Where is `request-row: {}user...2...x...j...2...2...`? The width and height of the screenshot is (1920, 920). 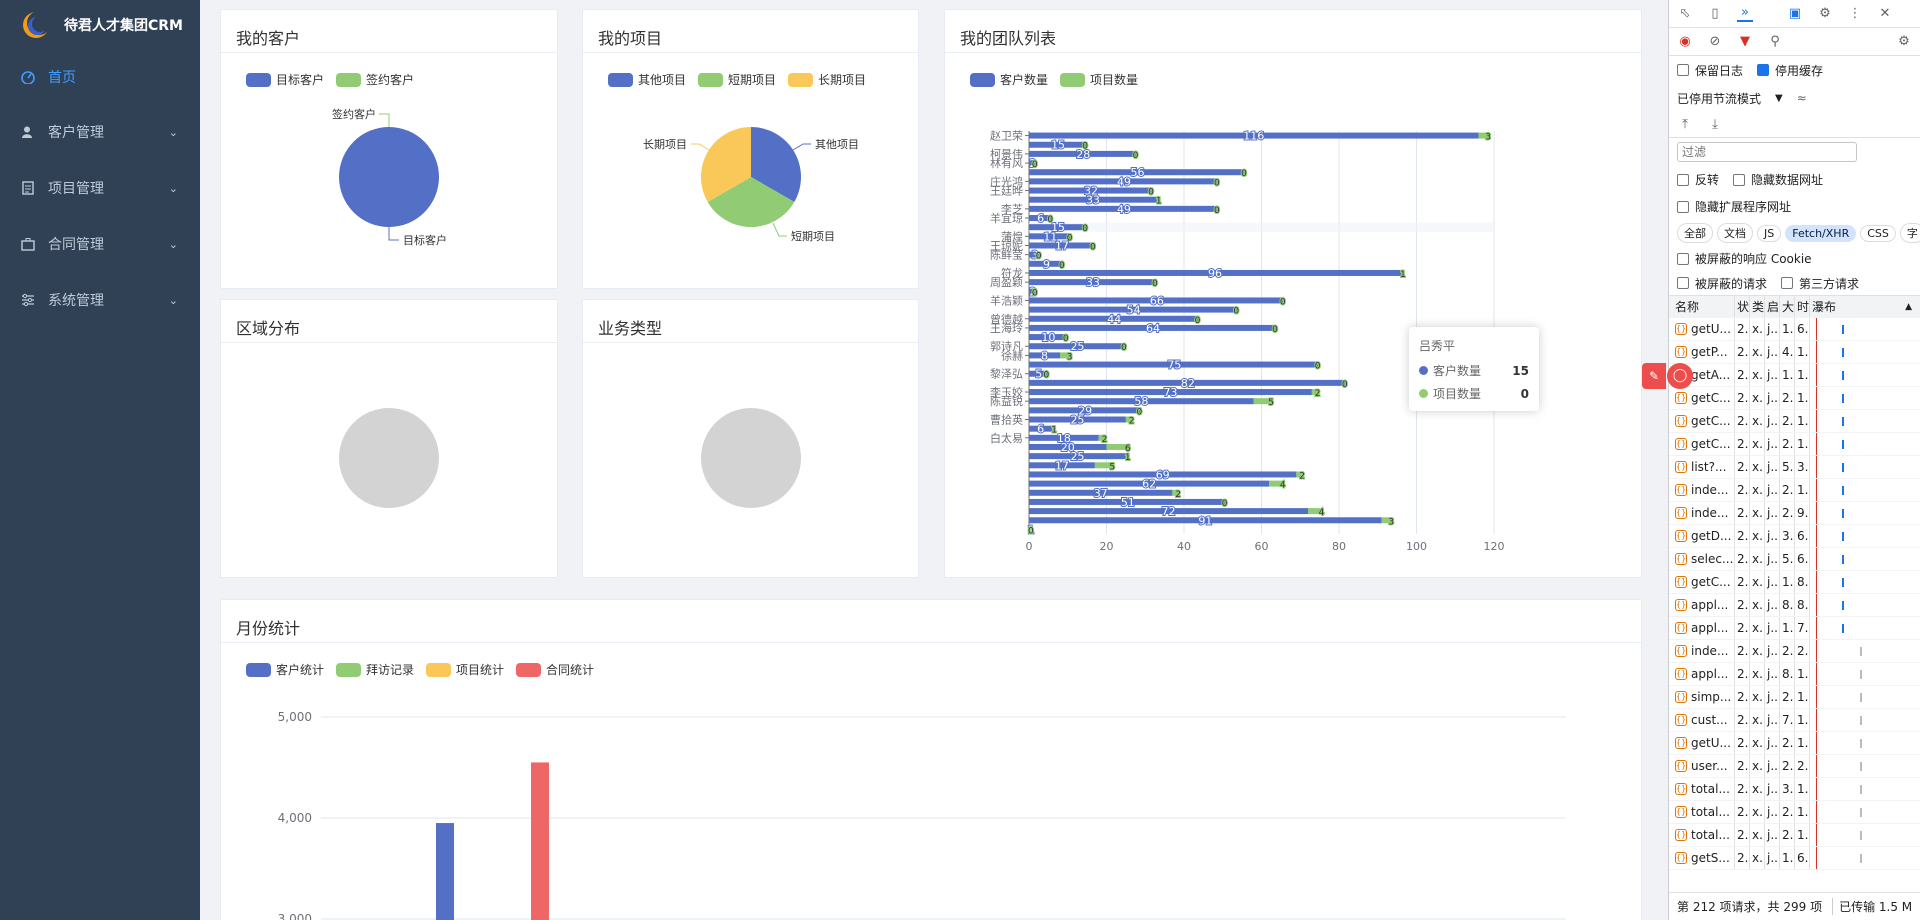
request-row: {}user...2...x...j...2...2... is located at coordinates (1794, 766).